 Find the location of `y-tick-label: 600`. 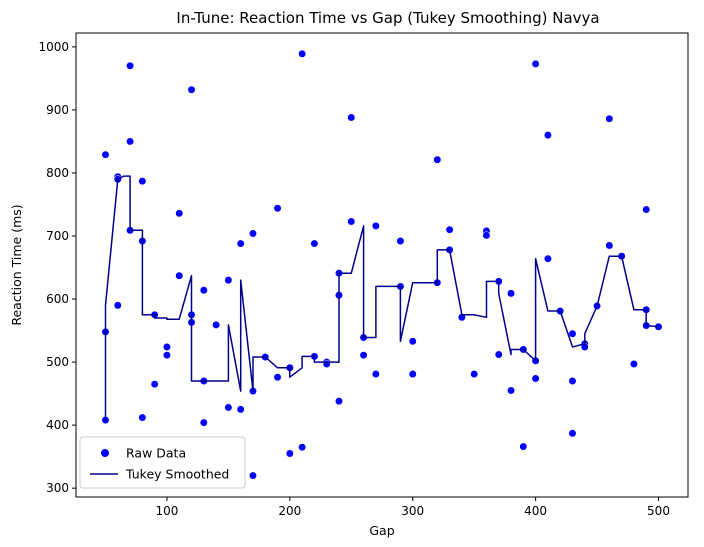

y-tick-label: 600 is located at coordinates (57, 299).